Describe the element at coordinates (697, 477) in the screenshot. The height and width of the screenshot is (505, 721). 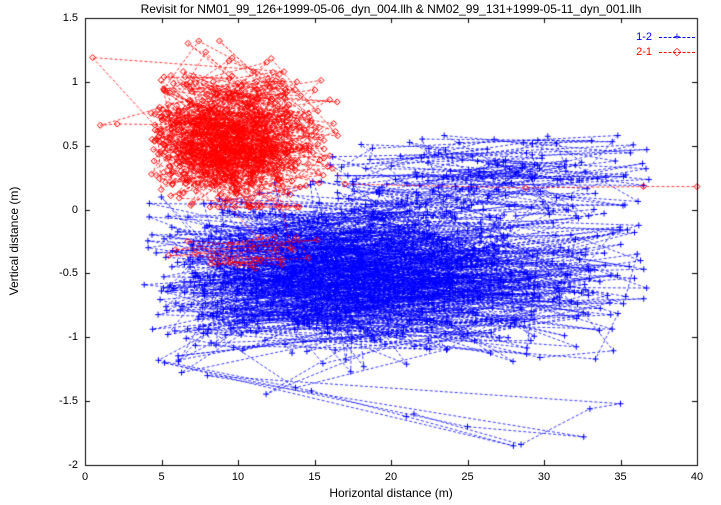
I see `x-tick-label: 40` at that location.